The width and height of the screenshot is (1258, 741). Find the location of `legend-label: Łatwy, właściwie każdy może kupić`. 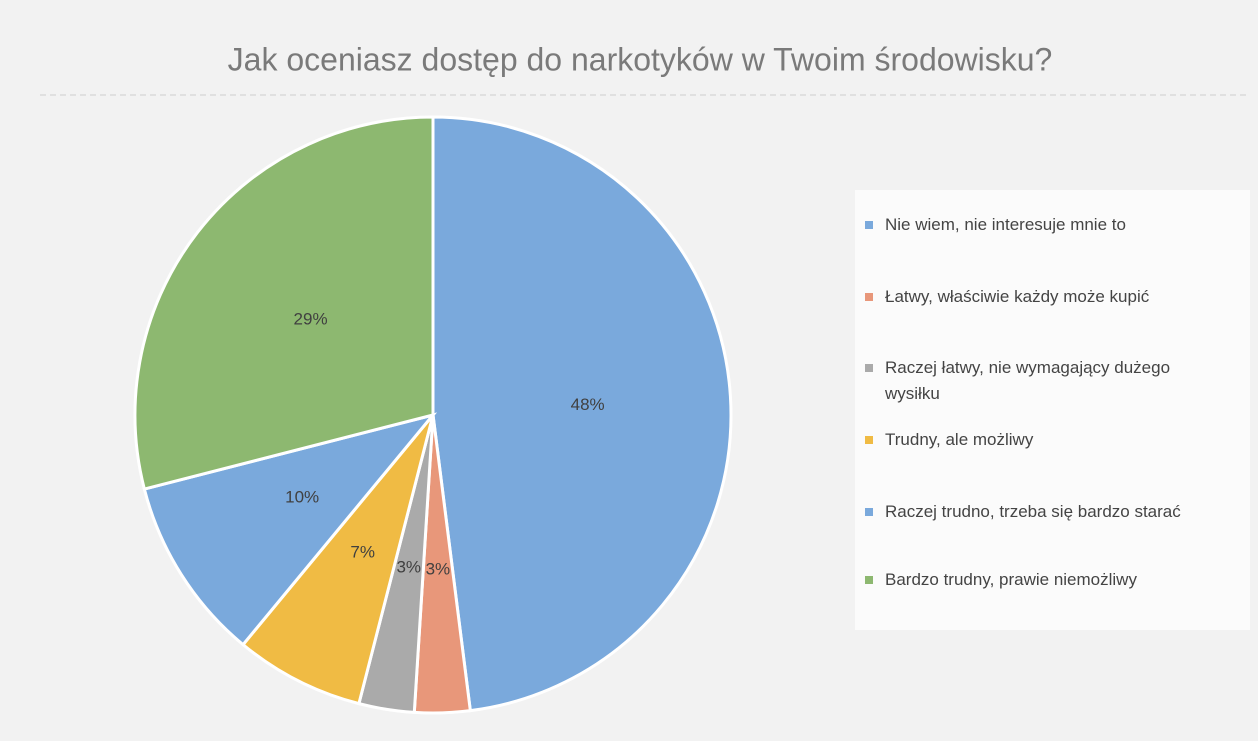

legend-label: Łatwy, właściwie każdy może kupić is located at coordinates (1017, 296).